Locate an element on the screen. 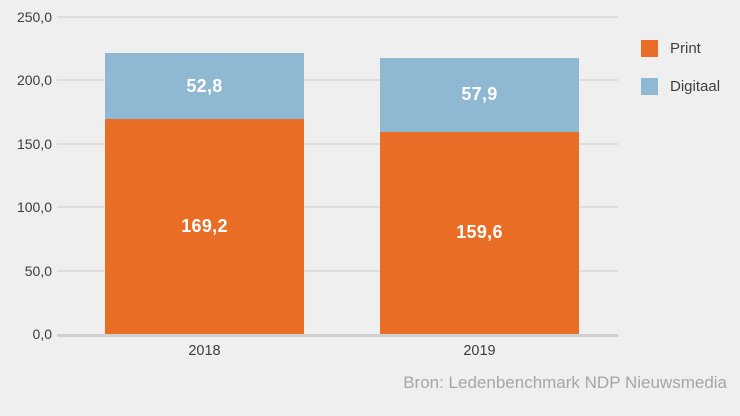 The width and height of the screenshot is (740, 416). bar-segment-digitaal: 57,9 is located at coordinates (479, 95).